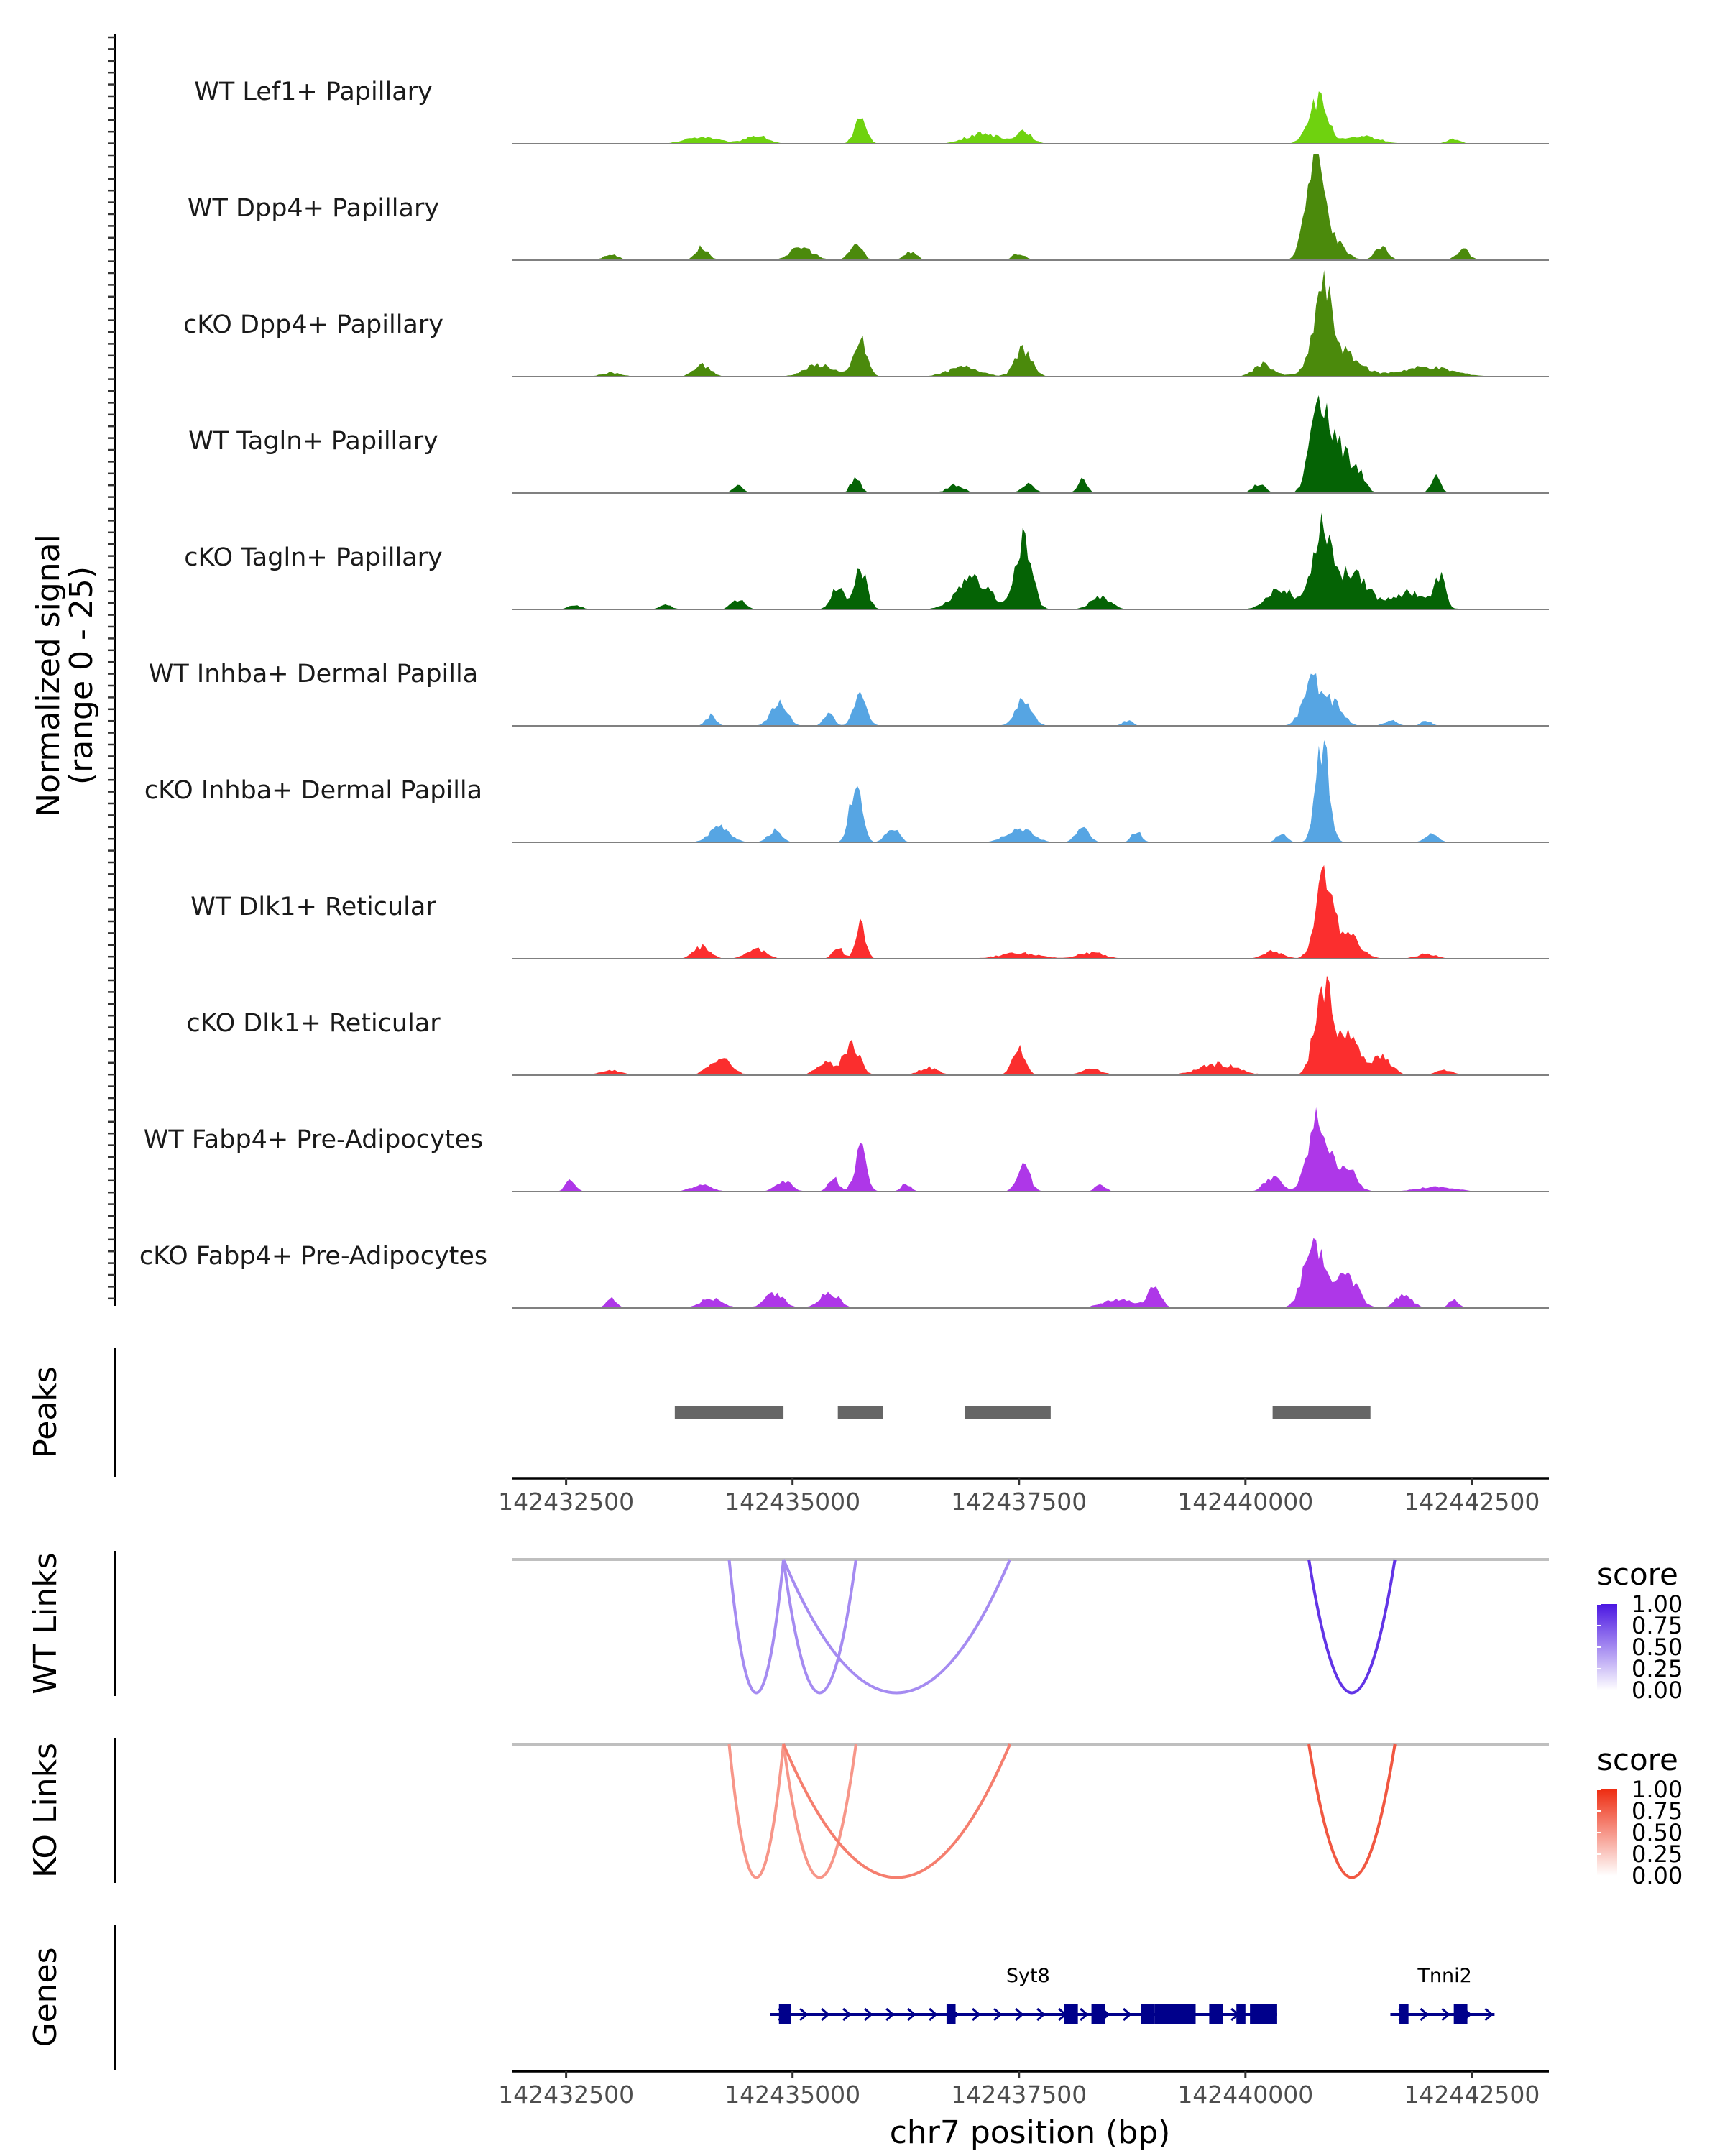  I want to click on coverage-track: cKO Dpp4+ Papillary, so click(866, 323).